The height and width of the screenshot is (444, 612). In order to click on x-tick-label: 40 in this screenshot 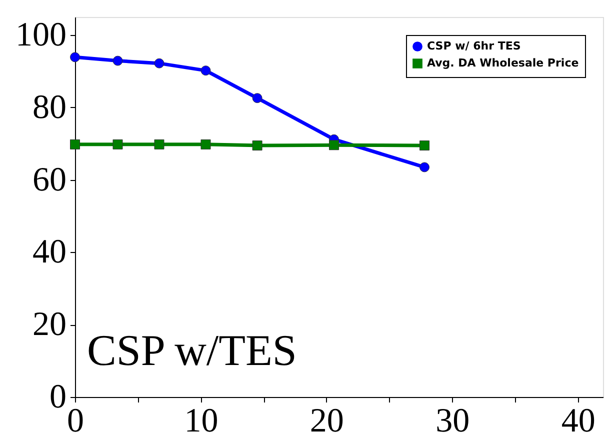, I will do `click(578, 421)`.